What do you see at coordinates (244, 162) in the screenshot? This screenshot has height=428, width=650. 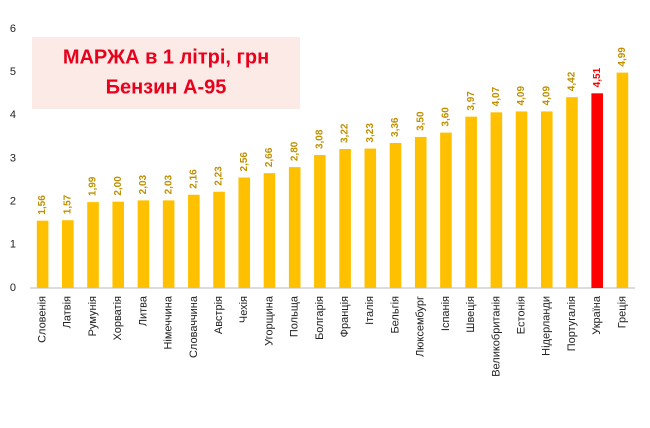 I see `value-label: 2,56` at bounding box center [244, 162].